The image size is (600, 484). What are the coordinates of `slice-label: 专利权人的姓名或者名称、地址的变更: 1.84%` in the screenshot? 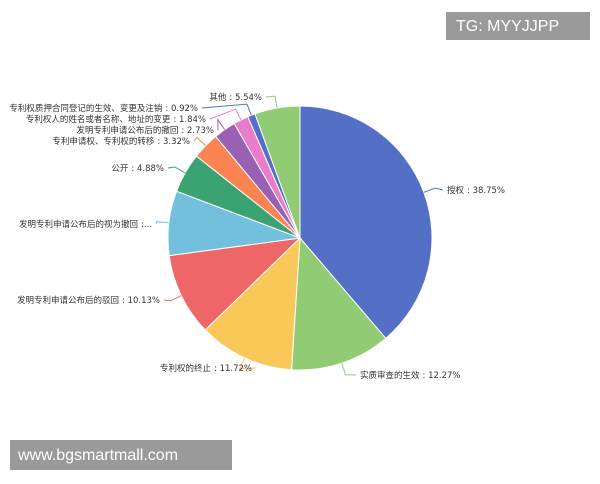 It's located at (116, 119).